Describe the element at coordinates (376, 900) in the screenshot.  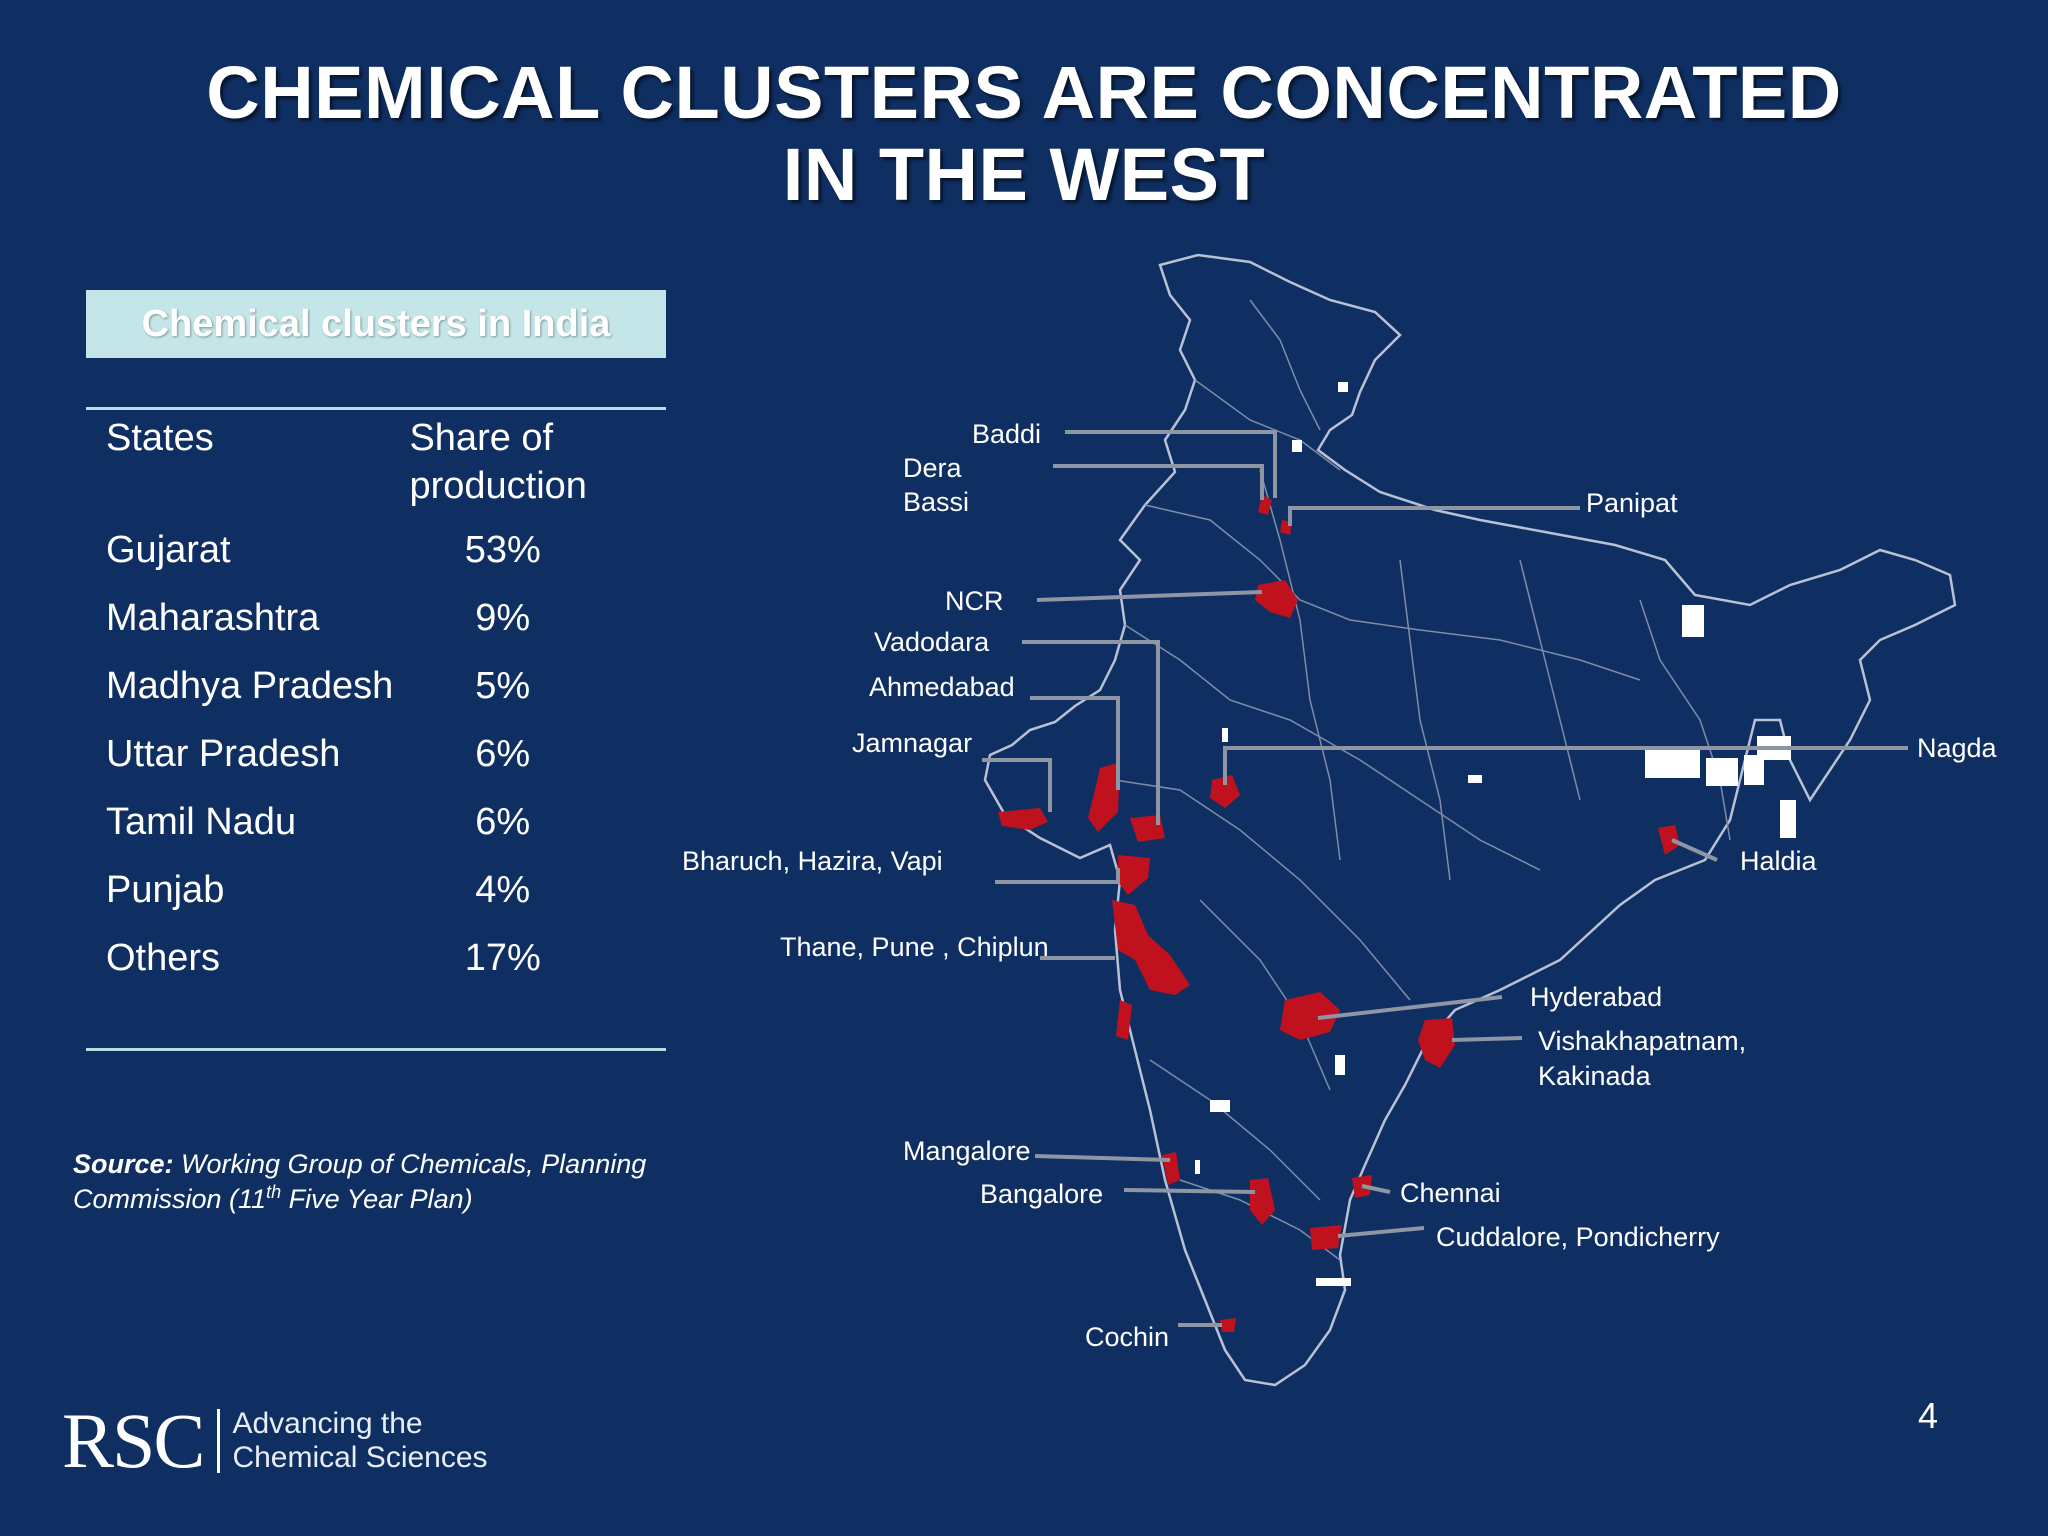
I see `table-row: Punjab 4%` at that location.